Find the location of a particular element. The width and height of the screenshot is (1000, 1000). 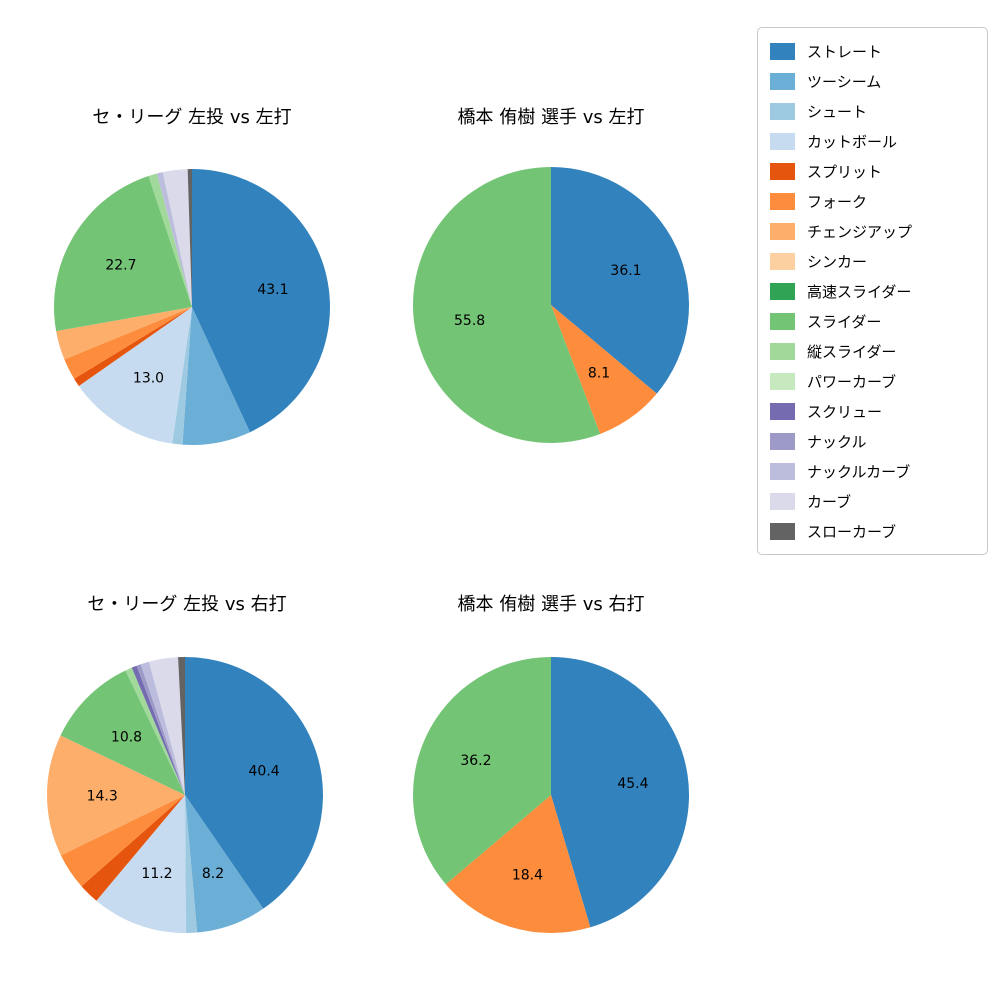

legend-item: シンカー is located at coordinates (872, 261).